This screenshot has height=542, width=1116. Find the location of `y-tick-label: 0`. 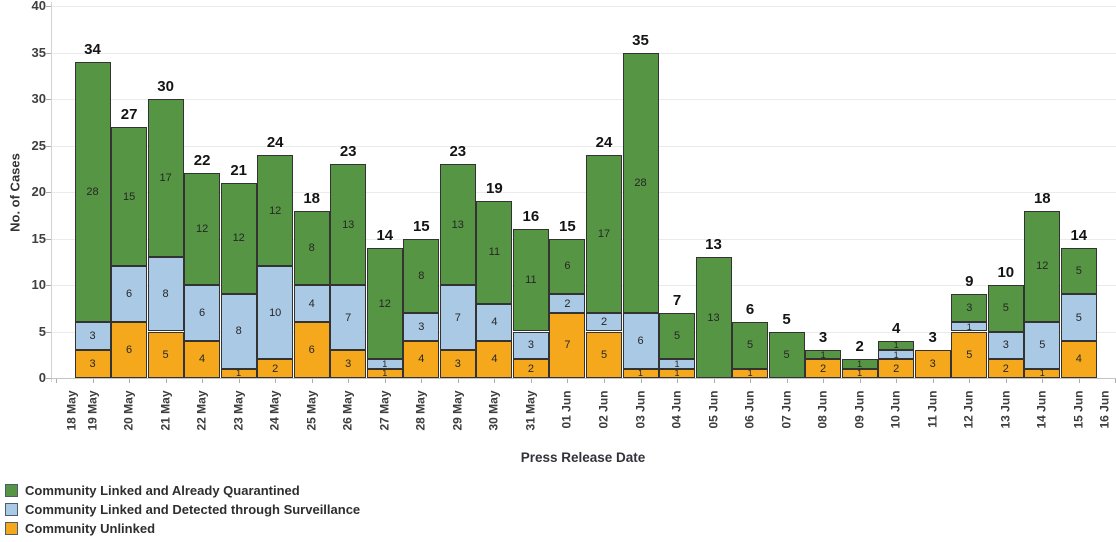

y-tick-label: 0 is located at coordinates (42, 377).